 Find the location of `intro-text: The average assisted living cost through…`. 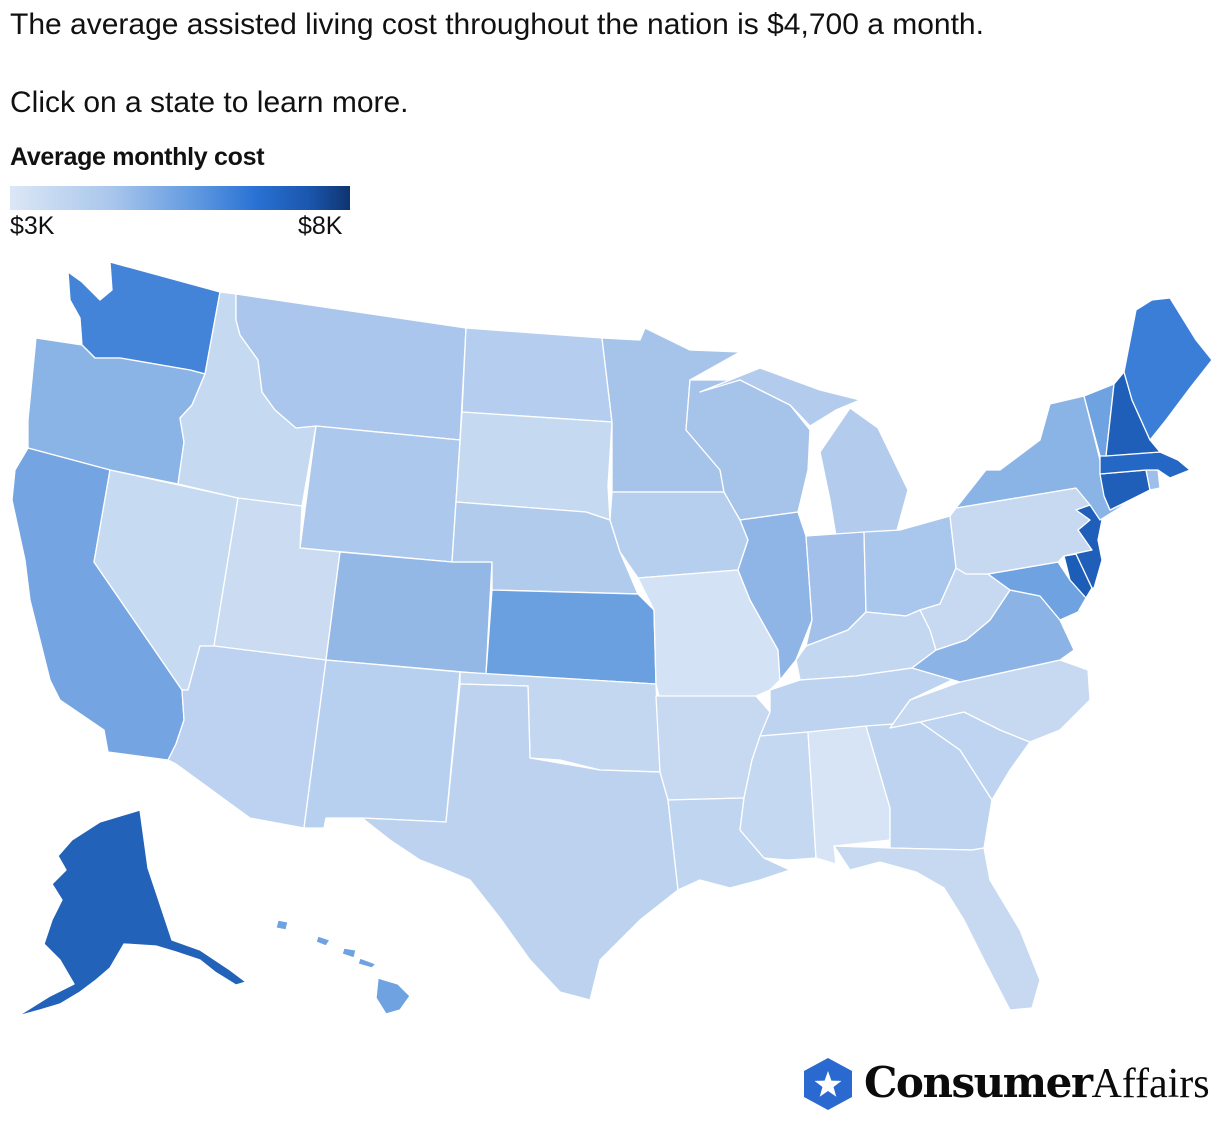

intro-text: The average assisted living cost through… is located at coordinates (497, 24).